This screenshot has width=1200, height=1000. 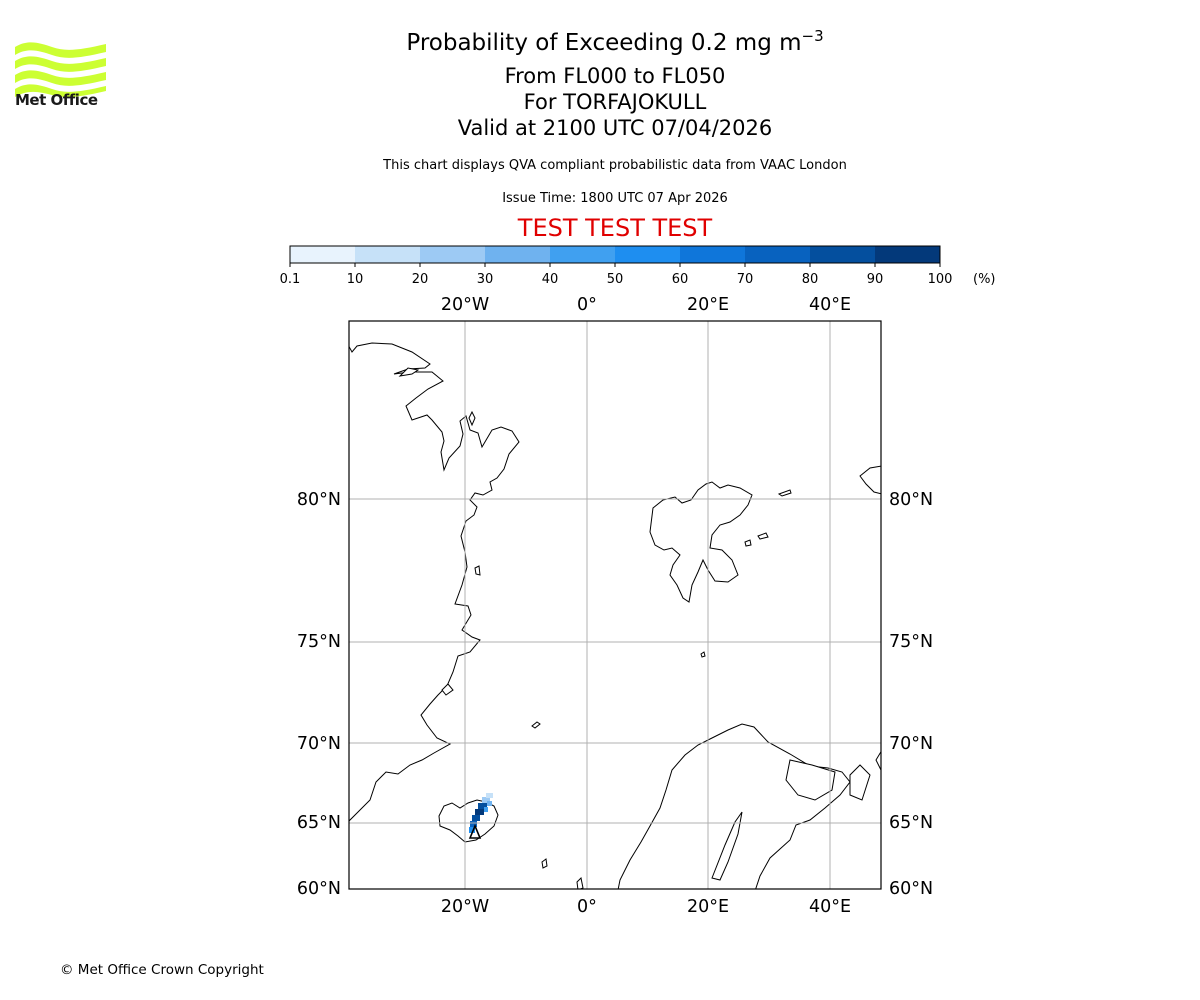 What do you see at coordinates (748, 543) in the screenshot?
I see `svalbard-island-c` at bounding box center [748, 543].